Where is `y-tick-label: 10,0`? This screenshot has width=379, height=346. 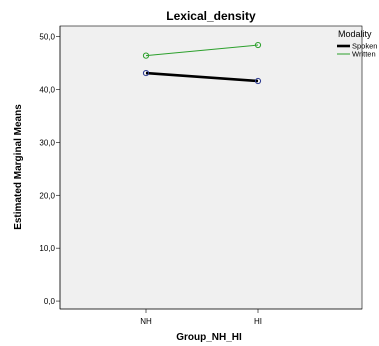 y-tick-label: 10,0 is located at coordinates (47, 248).